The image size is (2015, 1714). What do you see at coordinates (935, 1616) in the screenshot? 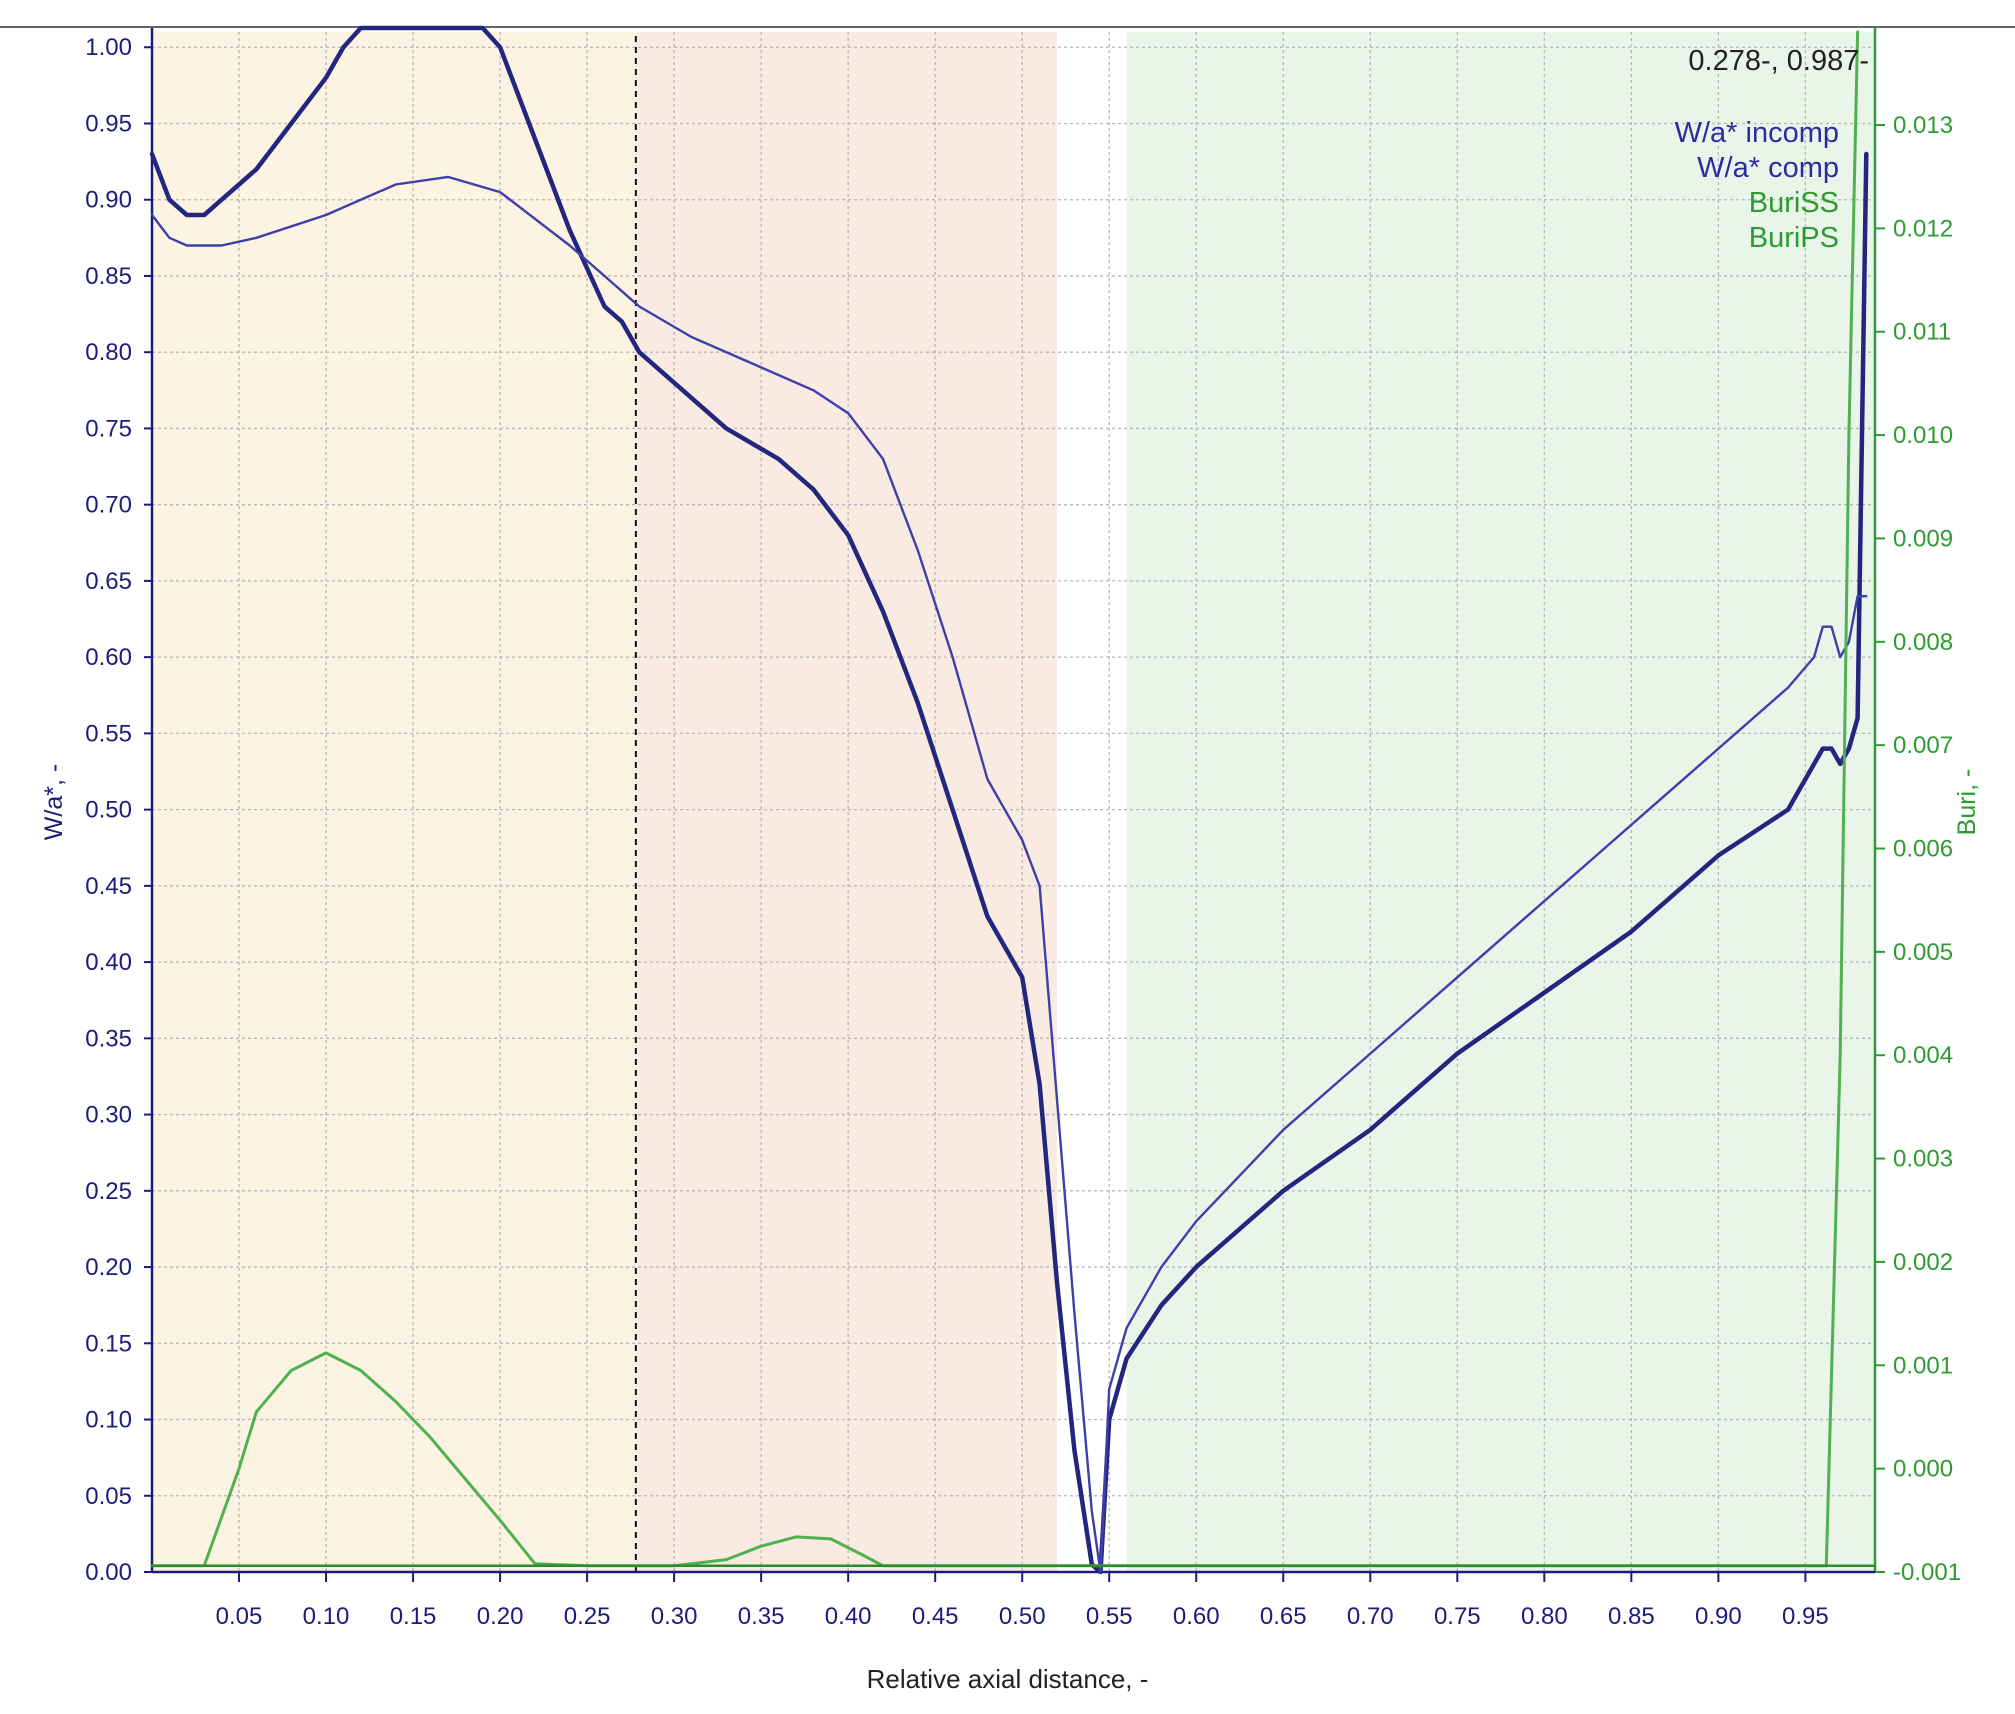
I see `x-tick-label: 0.45` at bounding box center [935, 1616].